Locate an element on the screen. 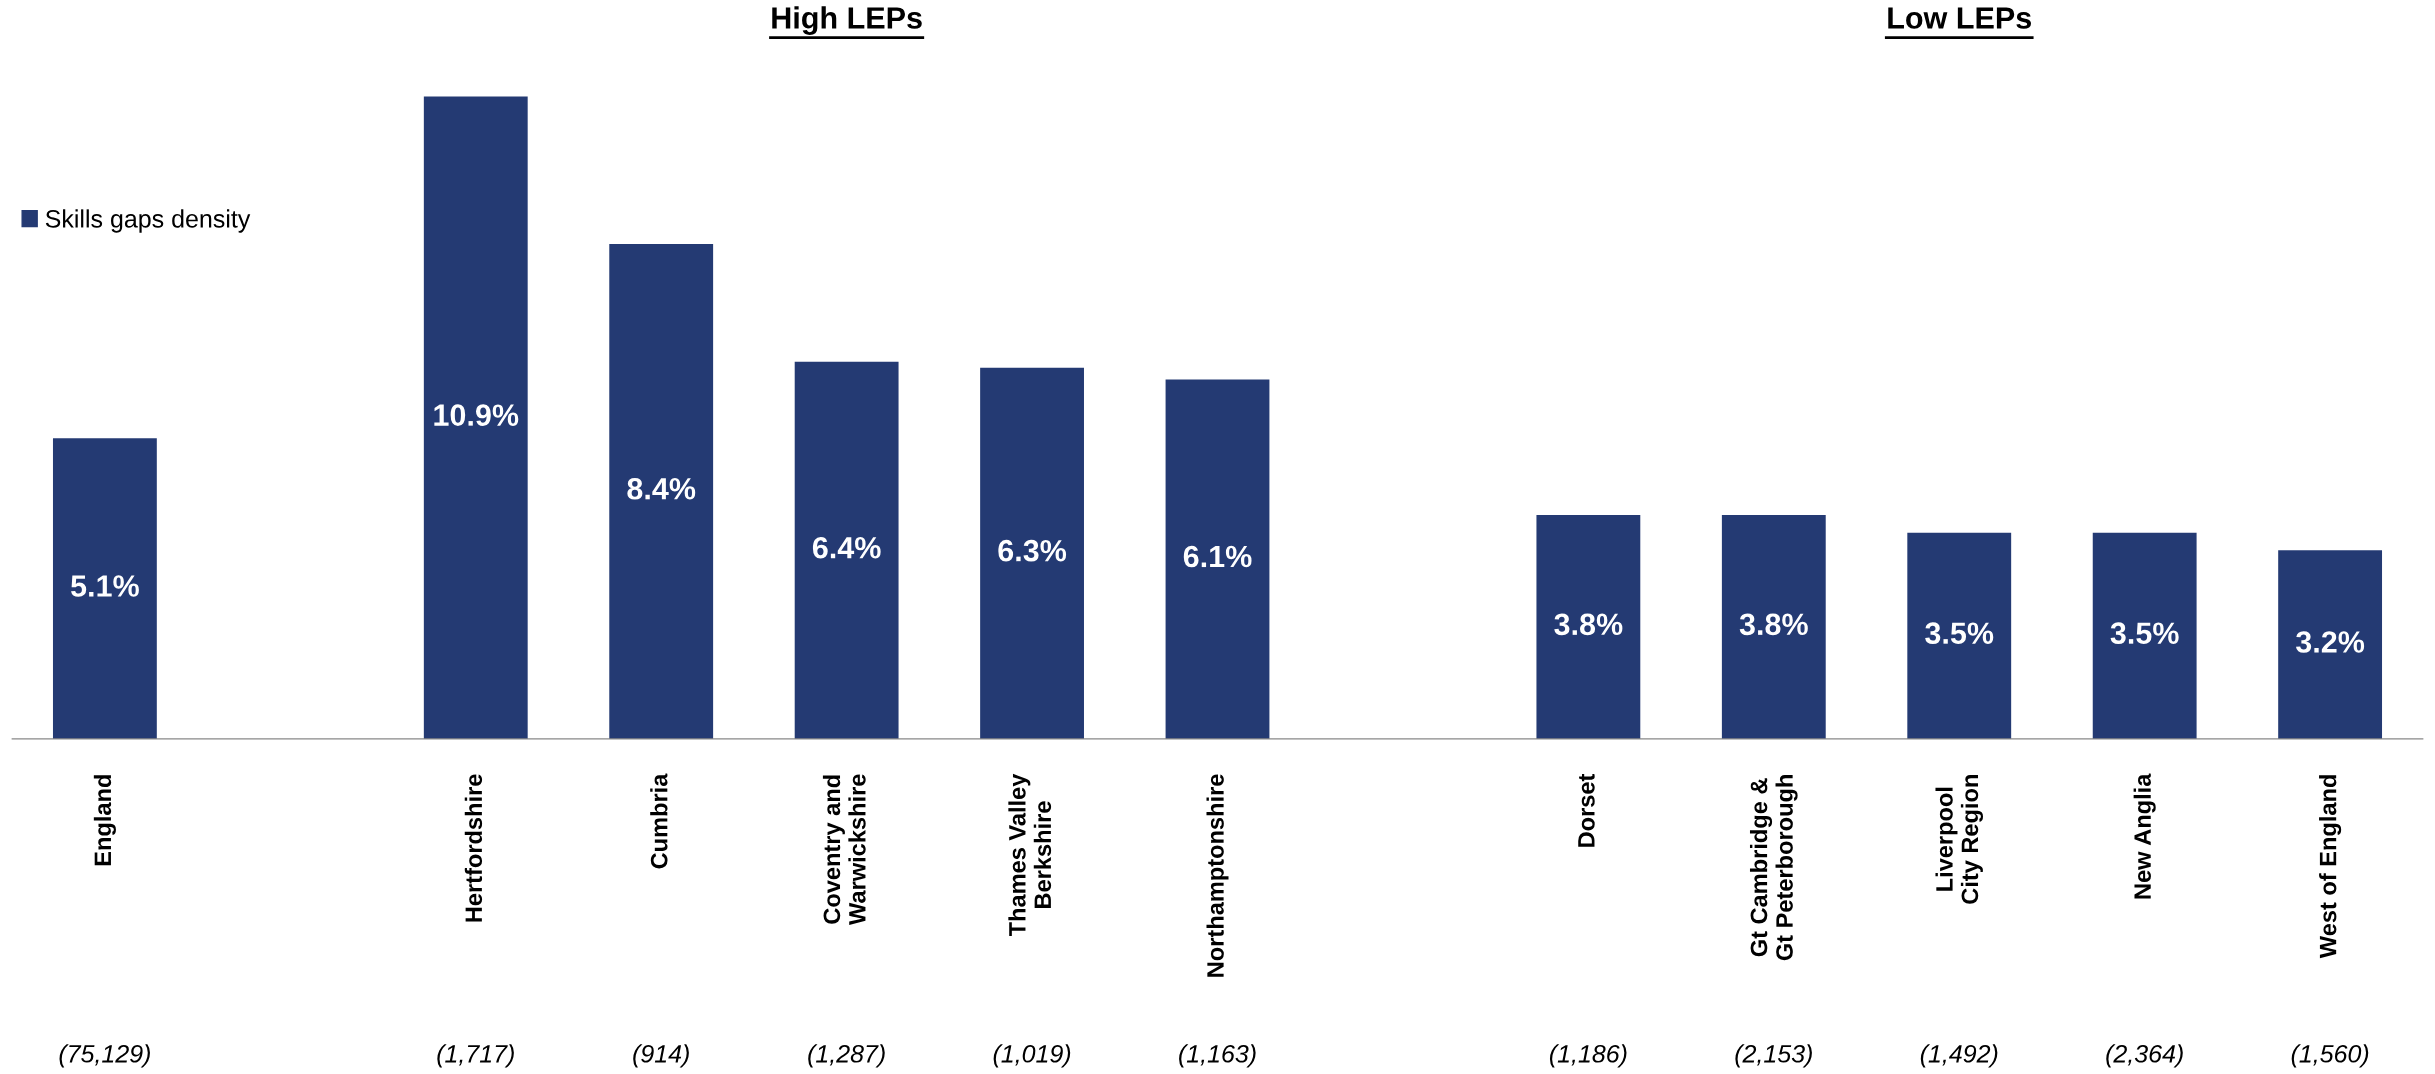 This screenshot has height=1074, width=2435. text: (1,717) is located at coordinates (475, 1056).